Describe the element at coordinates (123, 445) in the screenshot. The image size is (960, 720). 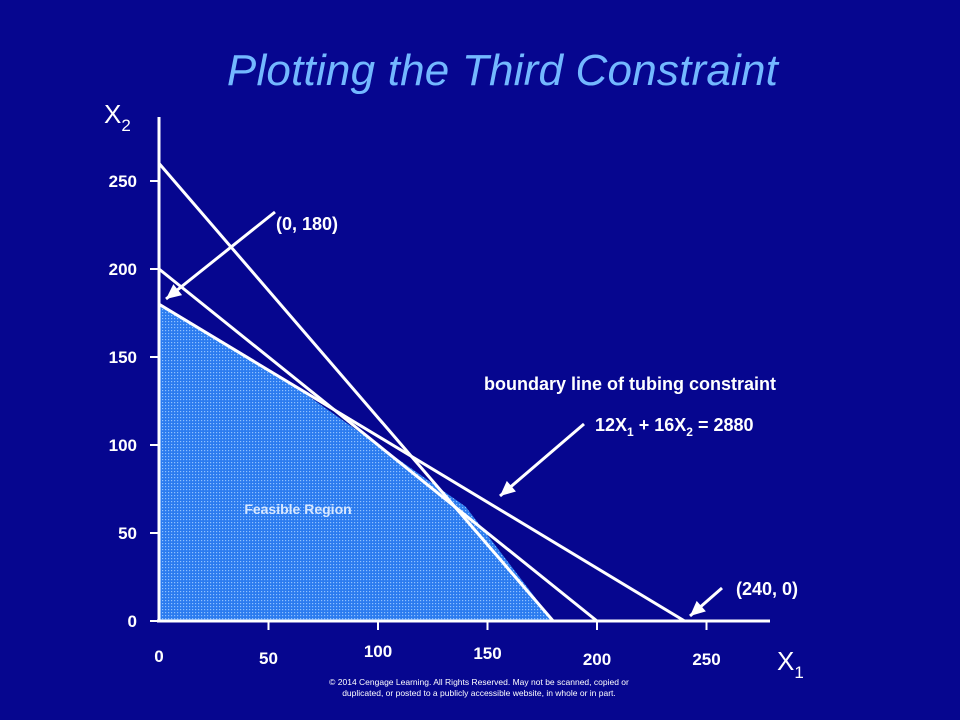
I see `y-tick-label-100: 100` at that location.